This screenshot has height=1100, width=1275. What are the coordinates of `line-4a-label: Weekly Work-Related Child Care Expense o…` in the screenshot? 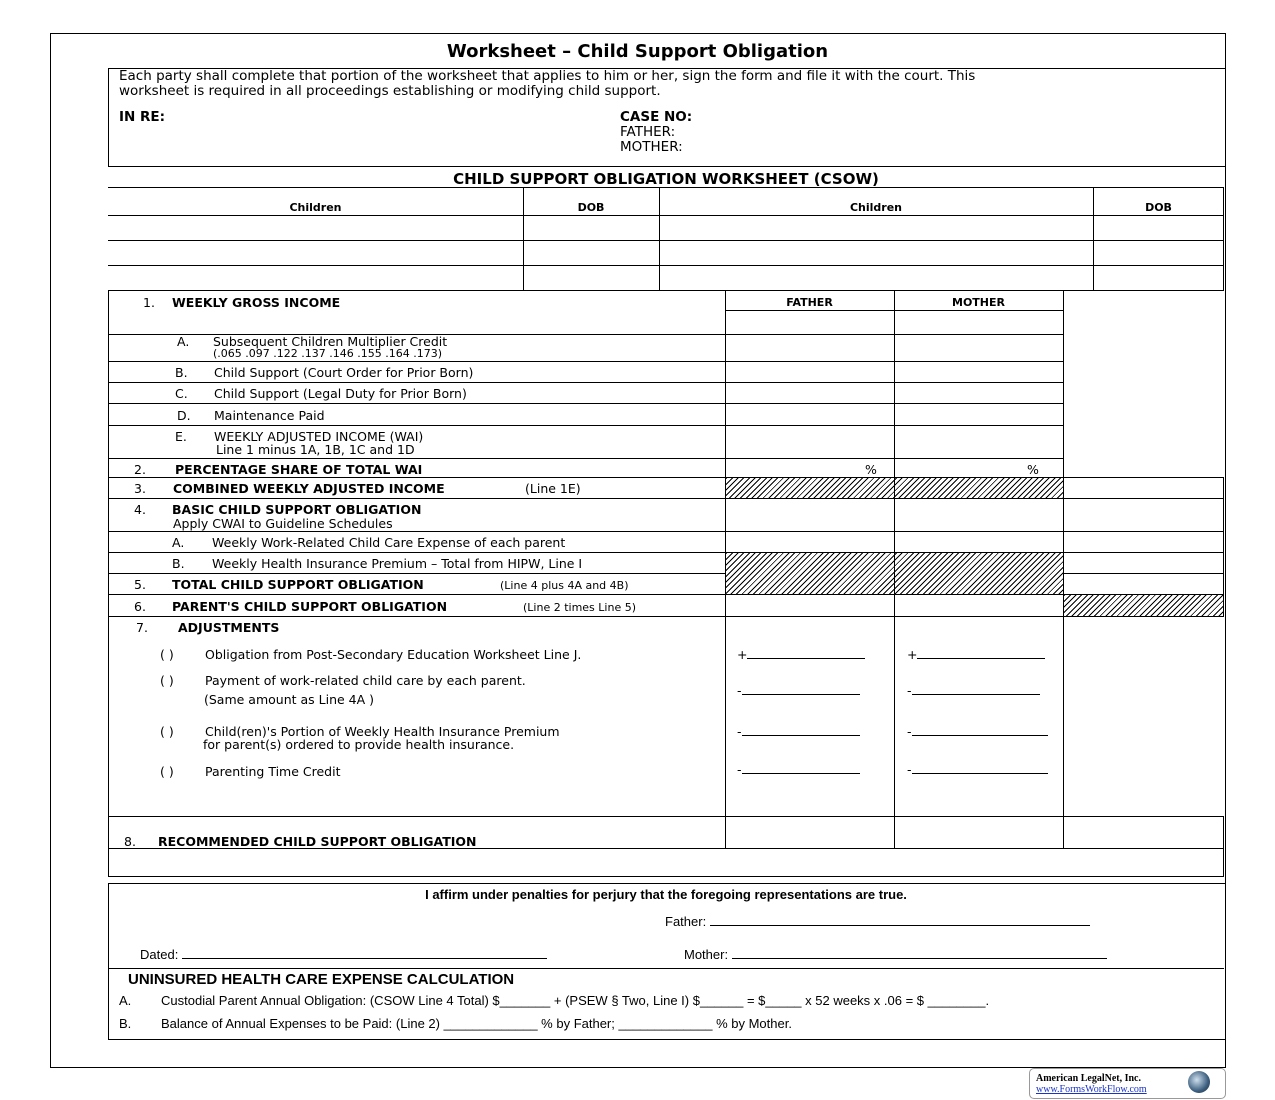 It's located at (389, 542).